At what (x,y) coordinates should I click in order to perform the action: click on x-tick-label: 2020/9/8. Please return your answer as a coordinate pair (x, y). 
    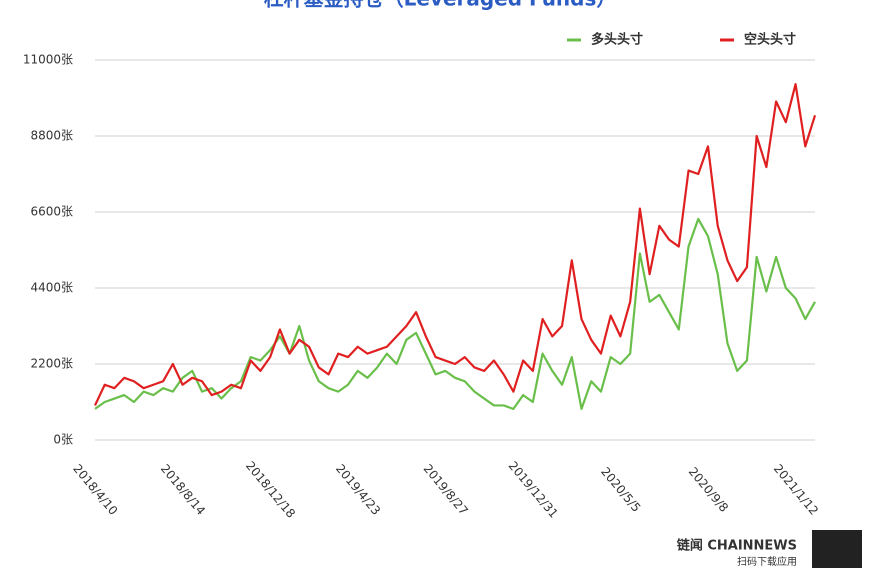
    Looking at the image, I should click on (708, 490).